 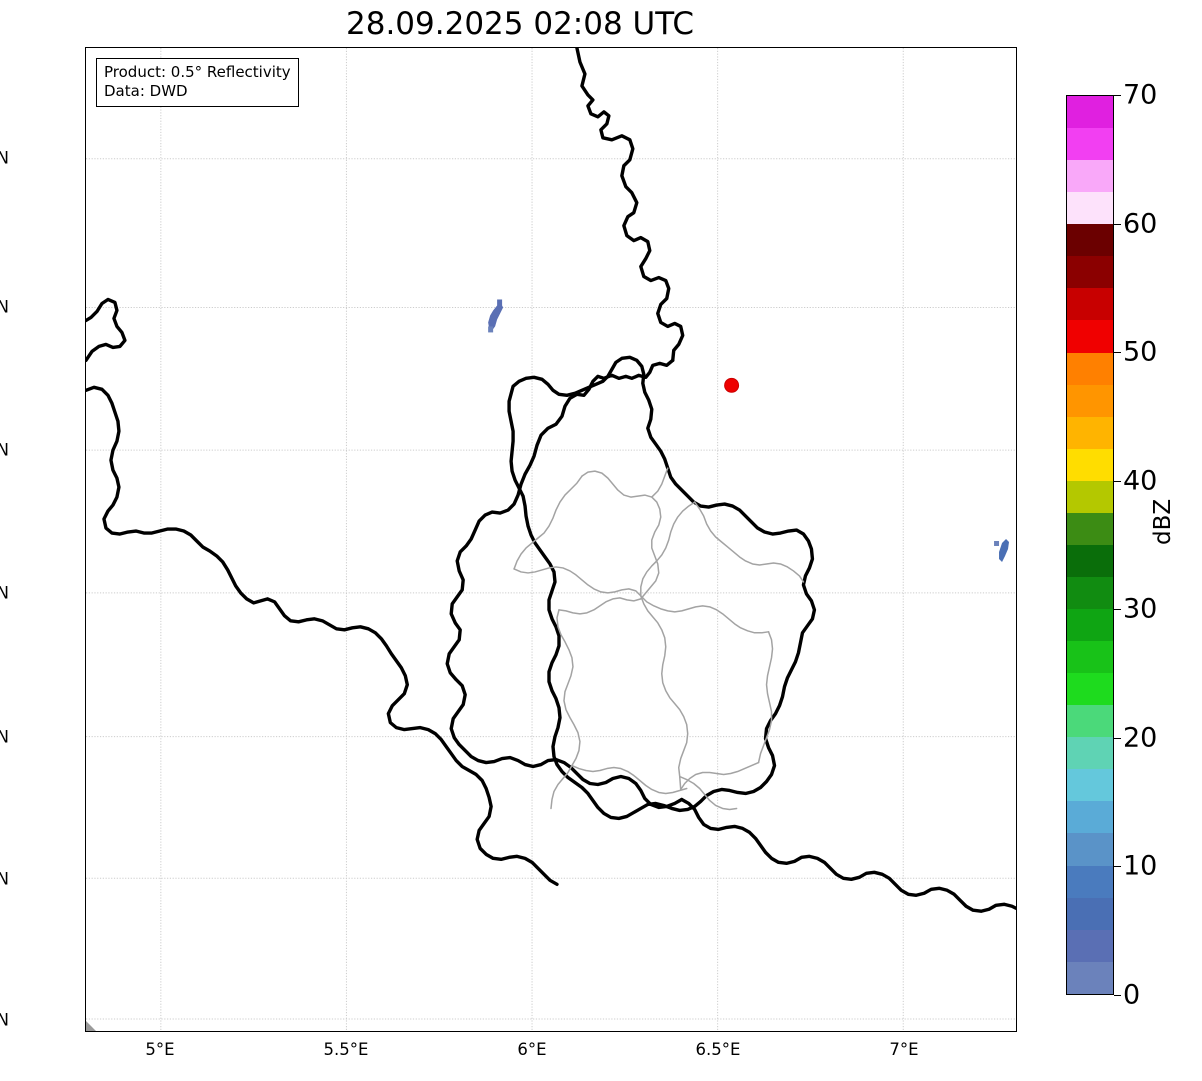 What do you see at coordinates (1090, 817) in the screenshot?
I see `colorbar-band-12.5-15` at bounding box center [1090, 817].